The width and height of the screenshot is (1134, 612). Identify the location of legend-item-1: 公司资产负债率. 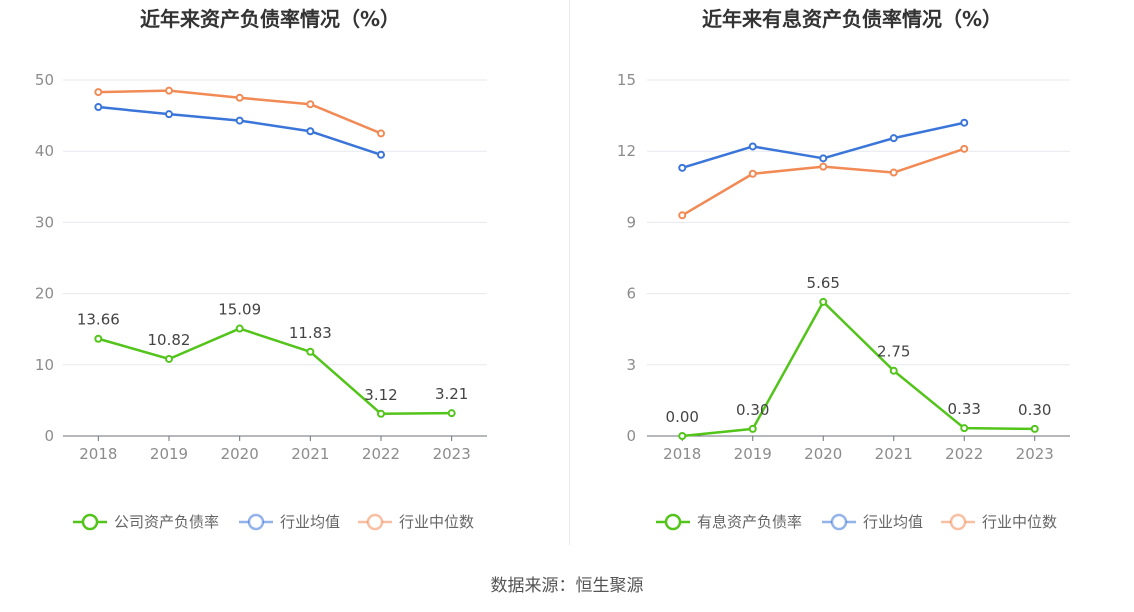
(146, 522).